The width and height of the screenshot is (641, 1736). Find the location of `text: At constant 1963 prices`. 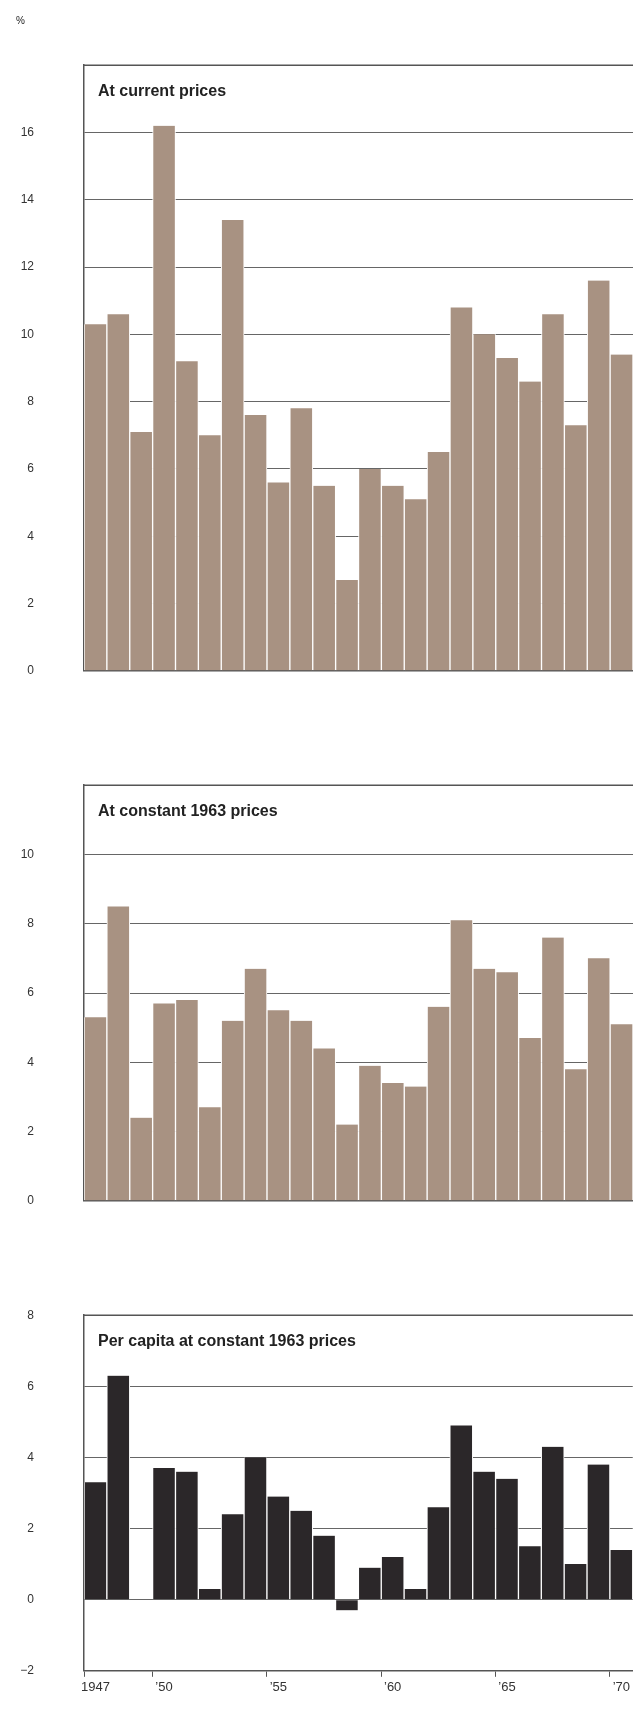

text: At constant 1963 prices is located at coordinates (188, 810).